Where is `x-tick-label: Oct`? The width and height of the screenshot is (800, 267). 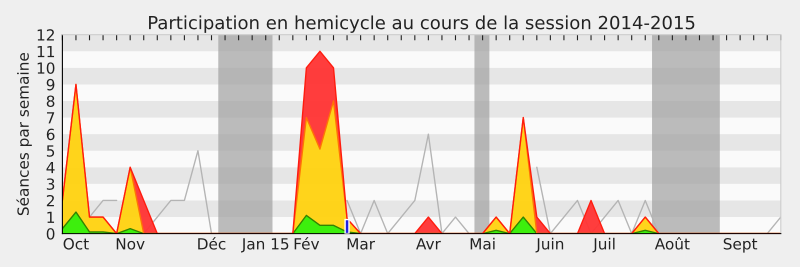
x-tick-label: Oct is located at coordinates (76, 244).